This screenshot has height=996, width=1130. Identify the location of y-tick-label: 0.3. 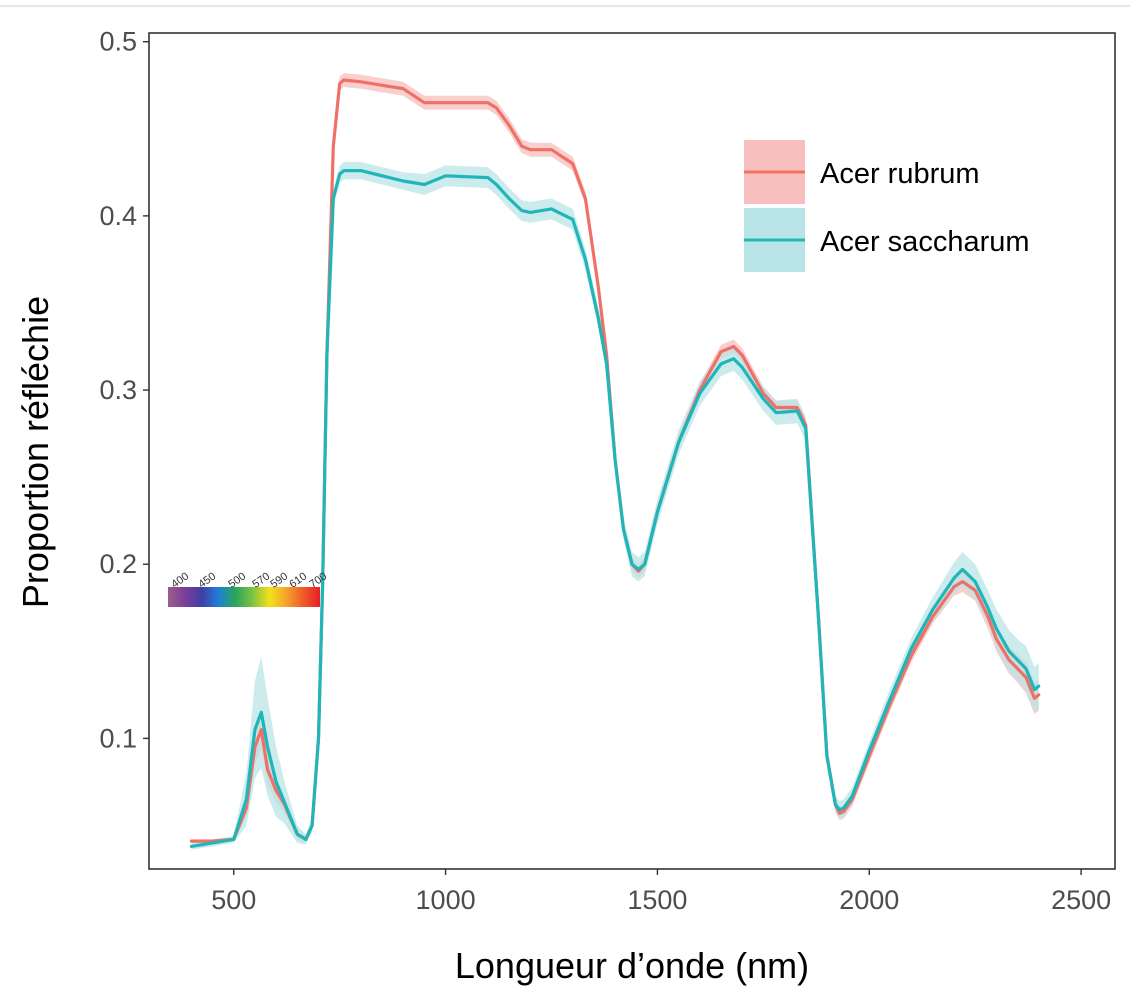
(118, 390).